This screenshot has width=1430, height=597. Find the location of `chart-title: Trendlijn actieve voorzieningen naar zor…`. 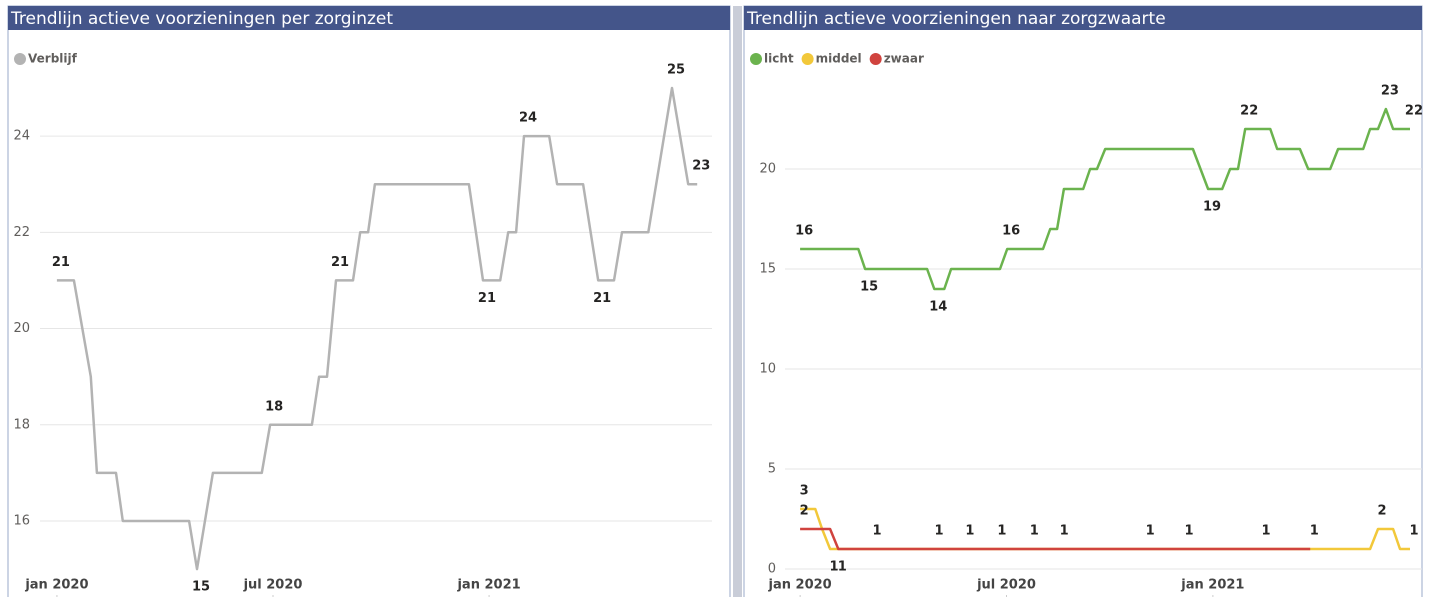

chart-title: Trendlijn actieve voorzieningen naar zor… is located at coordinates (956, 19).